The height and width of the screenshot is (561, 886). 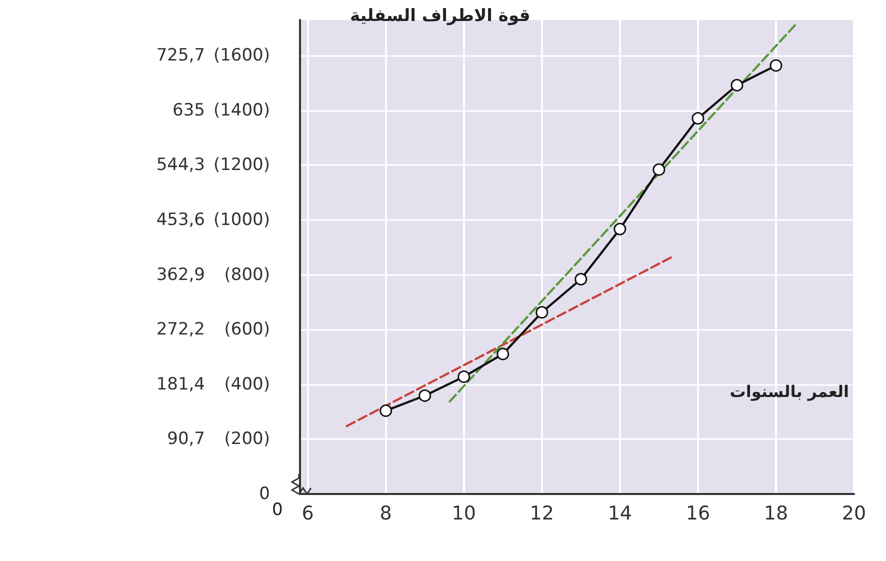 What do you see at coordinates (854, 513) in the screenshot?
I see `x-tick-label: 20` at bounding box center [854, 513].